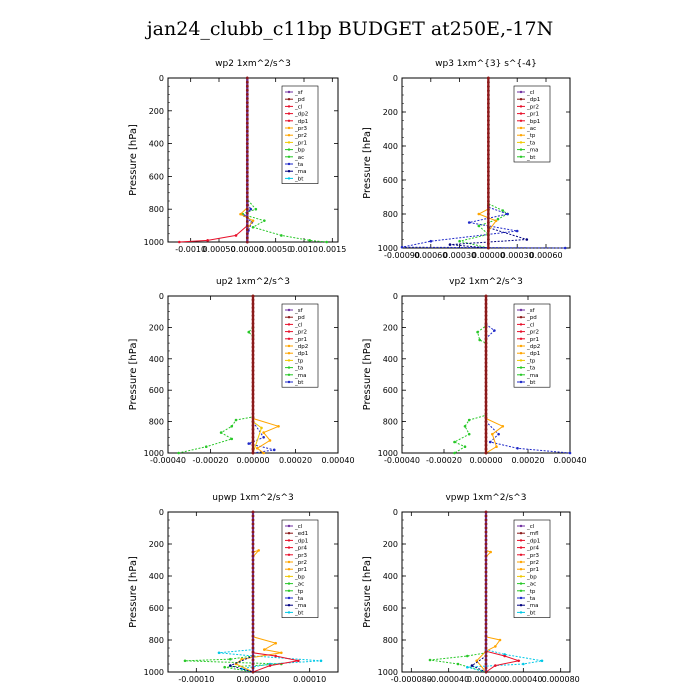 The width and height of the screenshot is (700, 700). Describe the element at coordinates (299, 585) in the screenshot. I see `legend-entry: _ac` at that location.